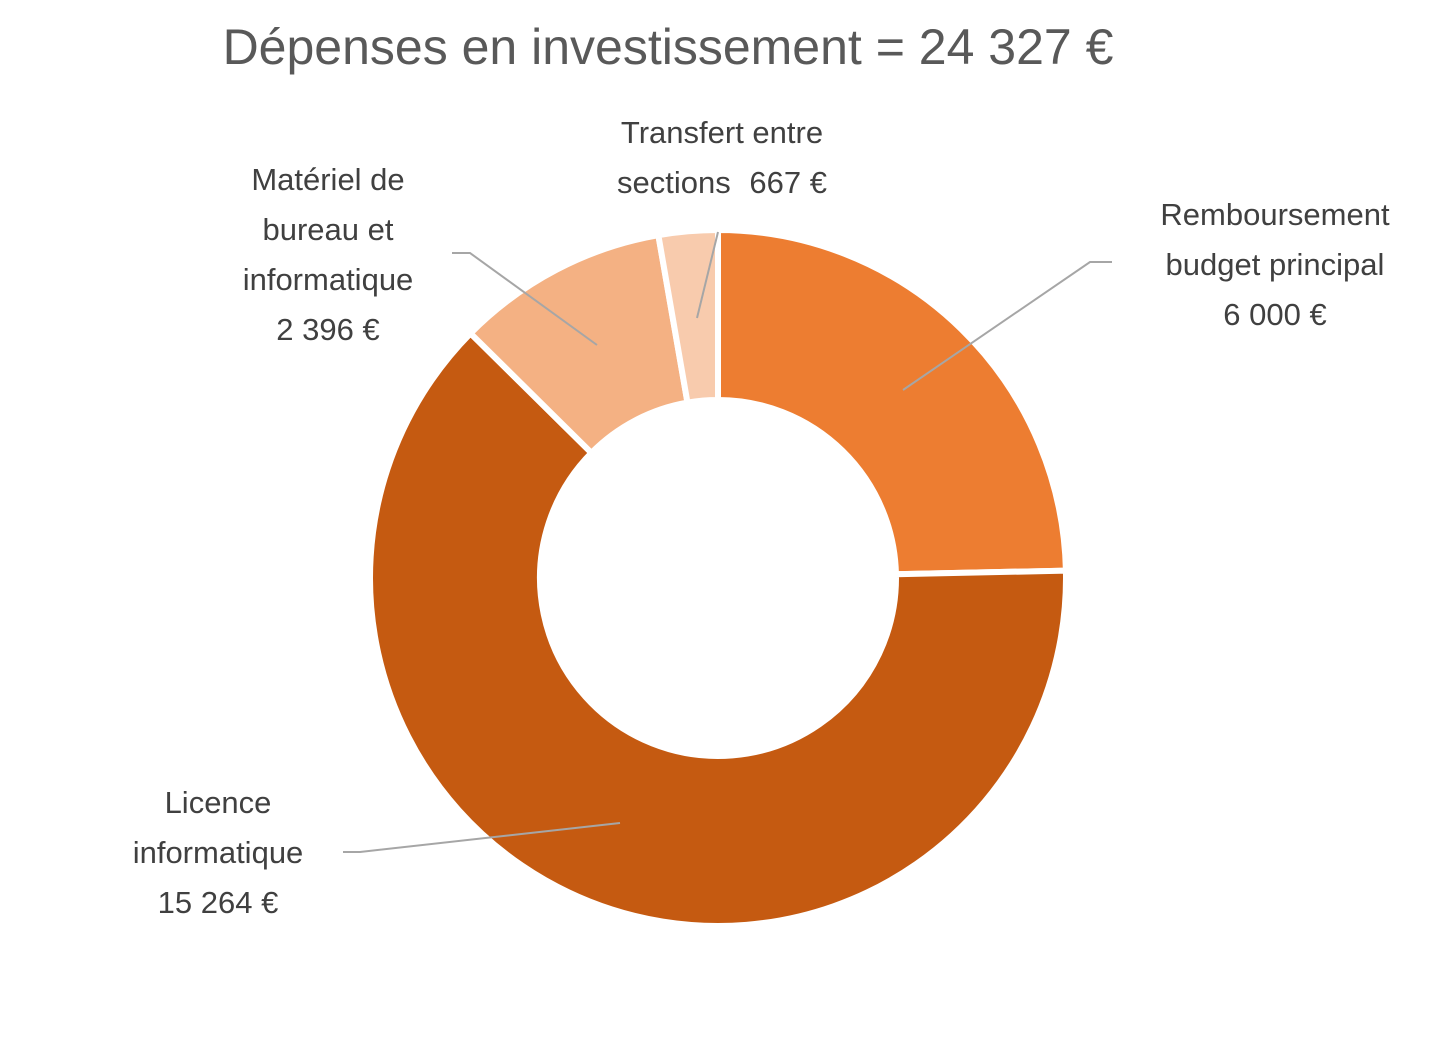  I want to click on data-label: Remboursement budget principal 6 000 €, so click(1275, 265).